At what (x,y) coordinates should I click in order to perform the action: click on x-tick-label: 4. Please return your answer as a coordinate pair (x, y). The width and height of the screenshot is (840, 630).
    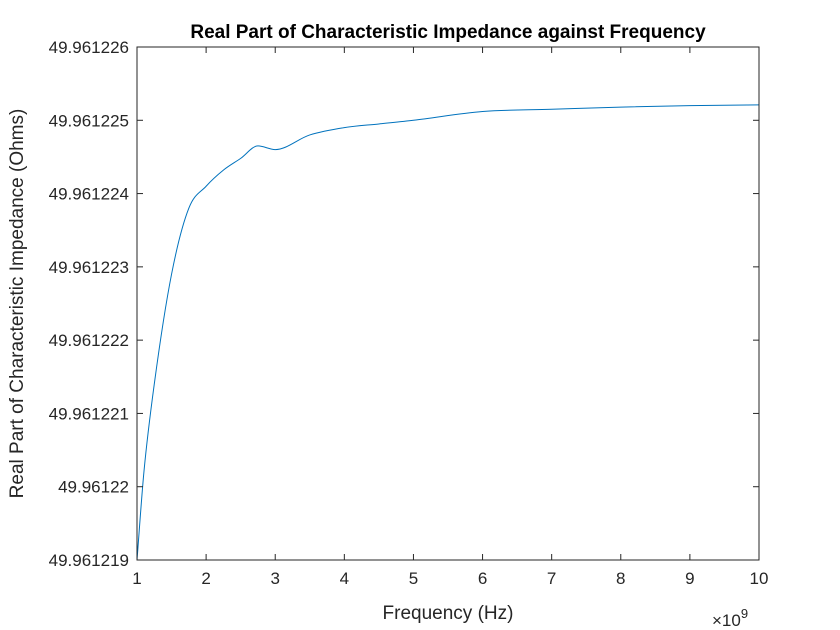
    Looking at the image, I should click on (344, 578).